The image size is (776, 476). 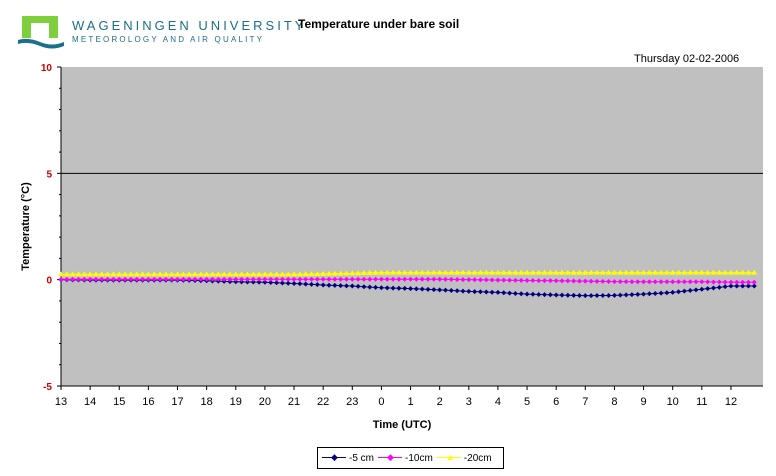 I want to click on x-tick-label: 11, so click(x=701, y=402).